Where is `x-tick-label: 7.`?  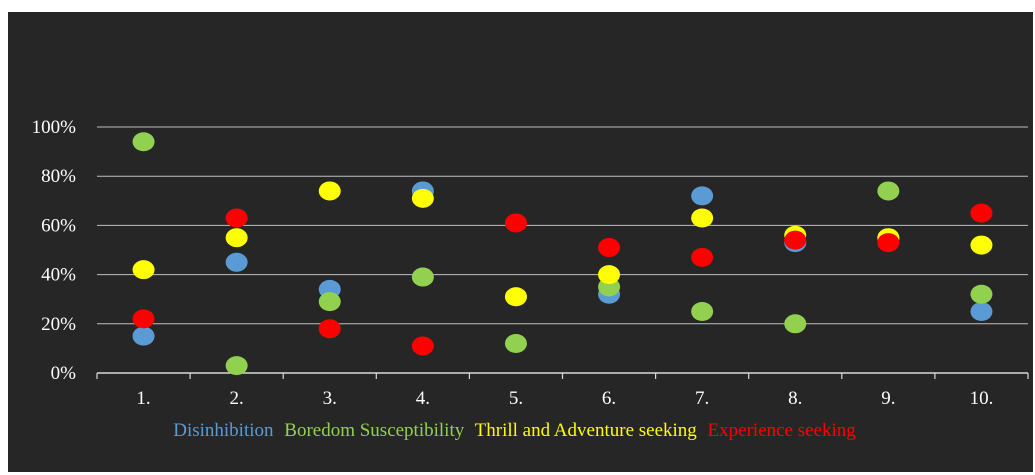 x-tick-label: 7. is located at coordinates (702, 398).